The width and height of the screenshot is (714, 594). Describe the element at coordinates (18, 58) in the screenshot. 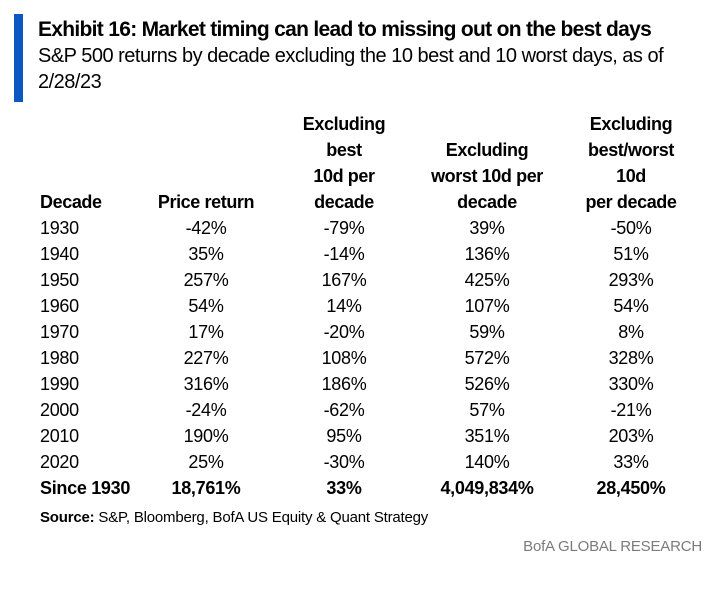

I see `accent-bar` at that location.